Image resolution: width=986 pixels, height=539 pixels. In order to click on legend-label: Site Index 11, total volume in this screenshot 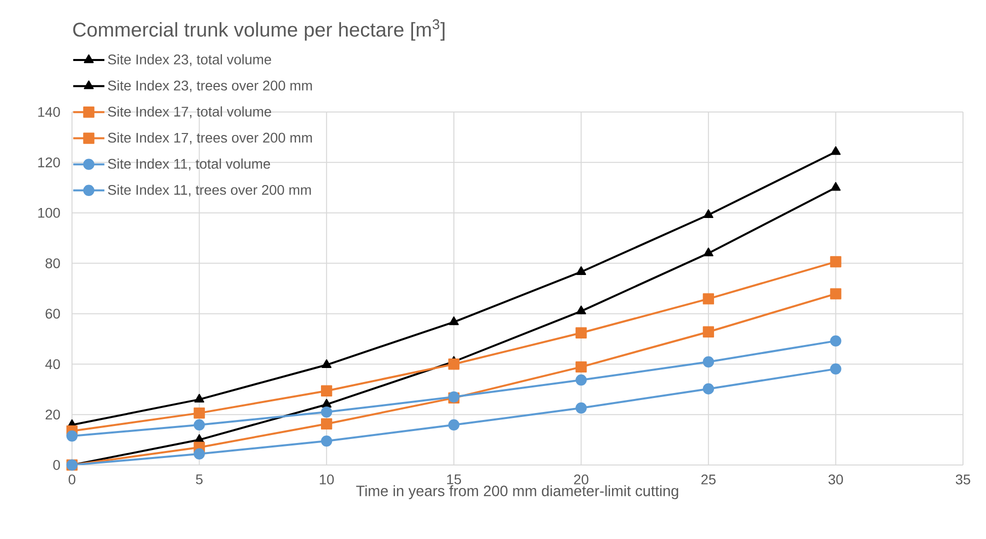, I will do `click(189, 164)`.